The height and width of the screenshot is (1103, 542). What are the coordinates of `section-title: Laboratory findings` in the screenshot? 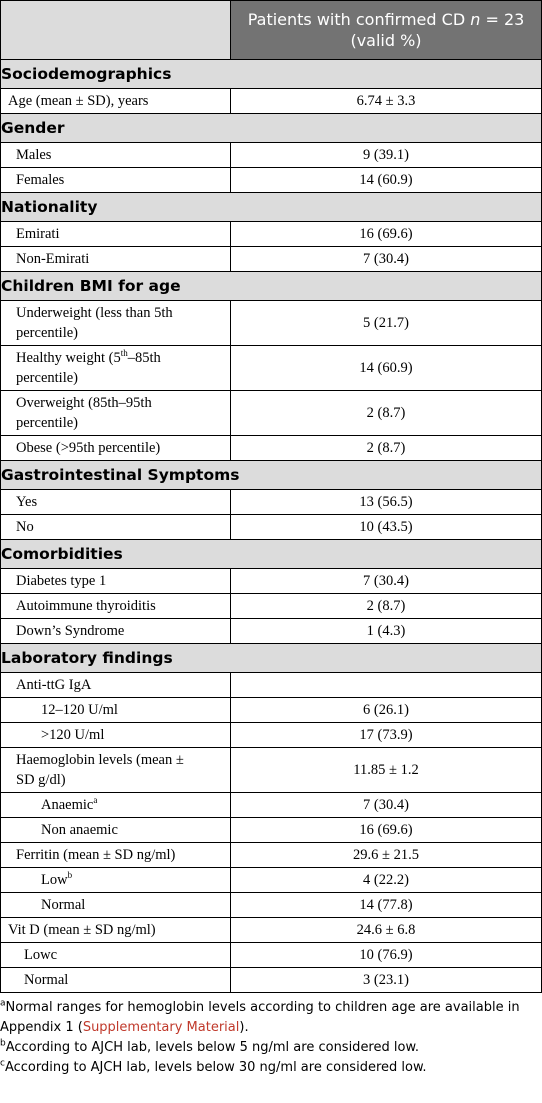 It's located at (271, 658).